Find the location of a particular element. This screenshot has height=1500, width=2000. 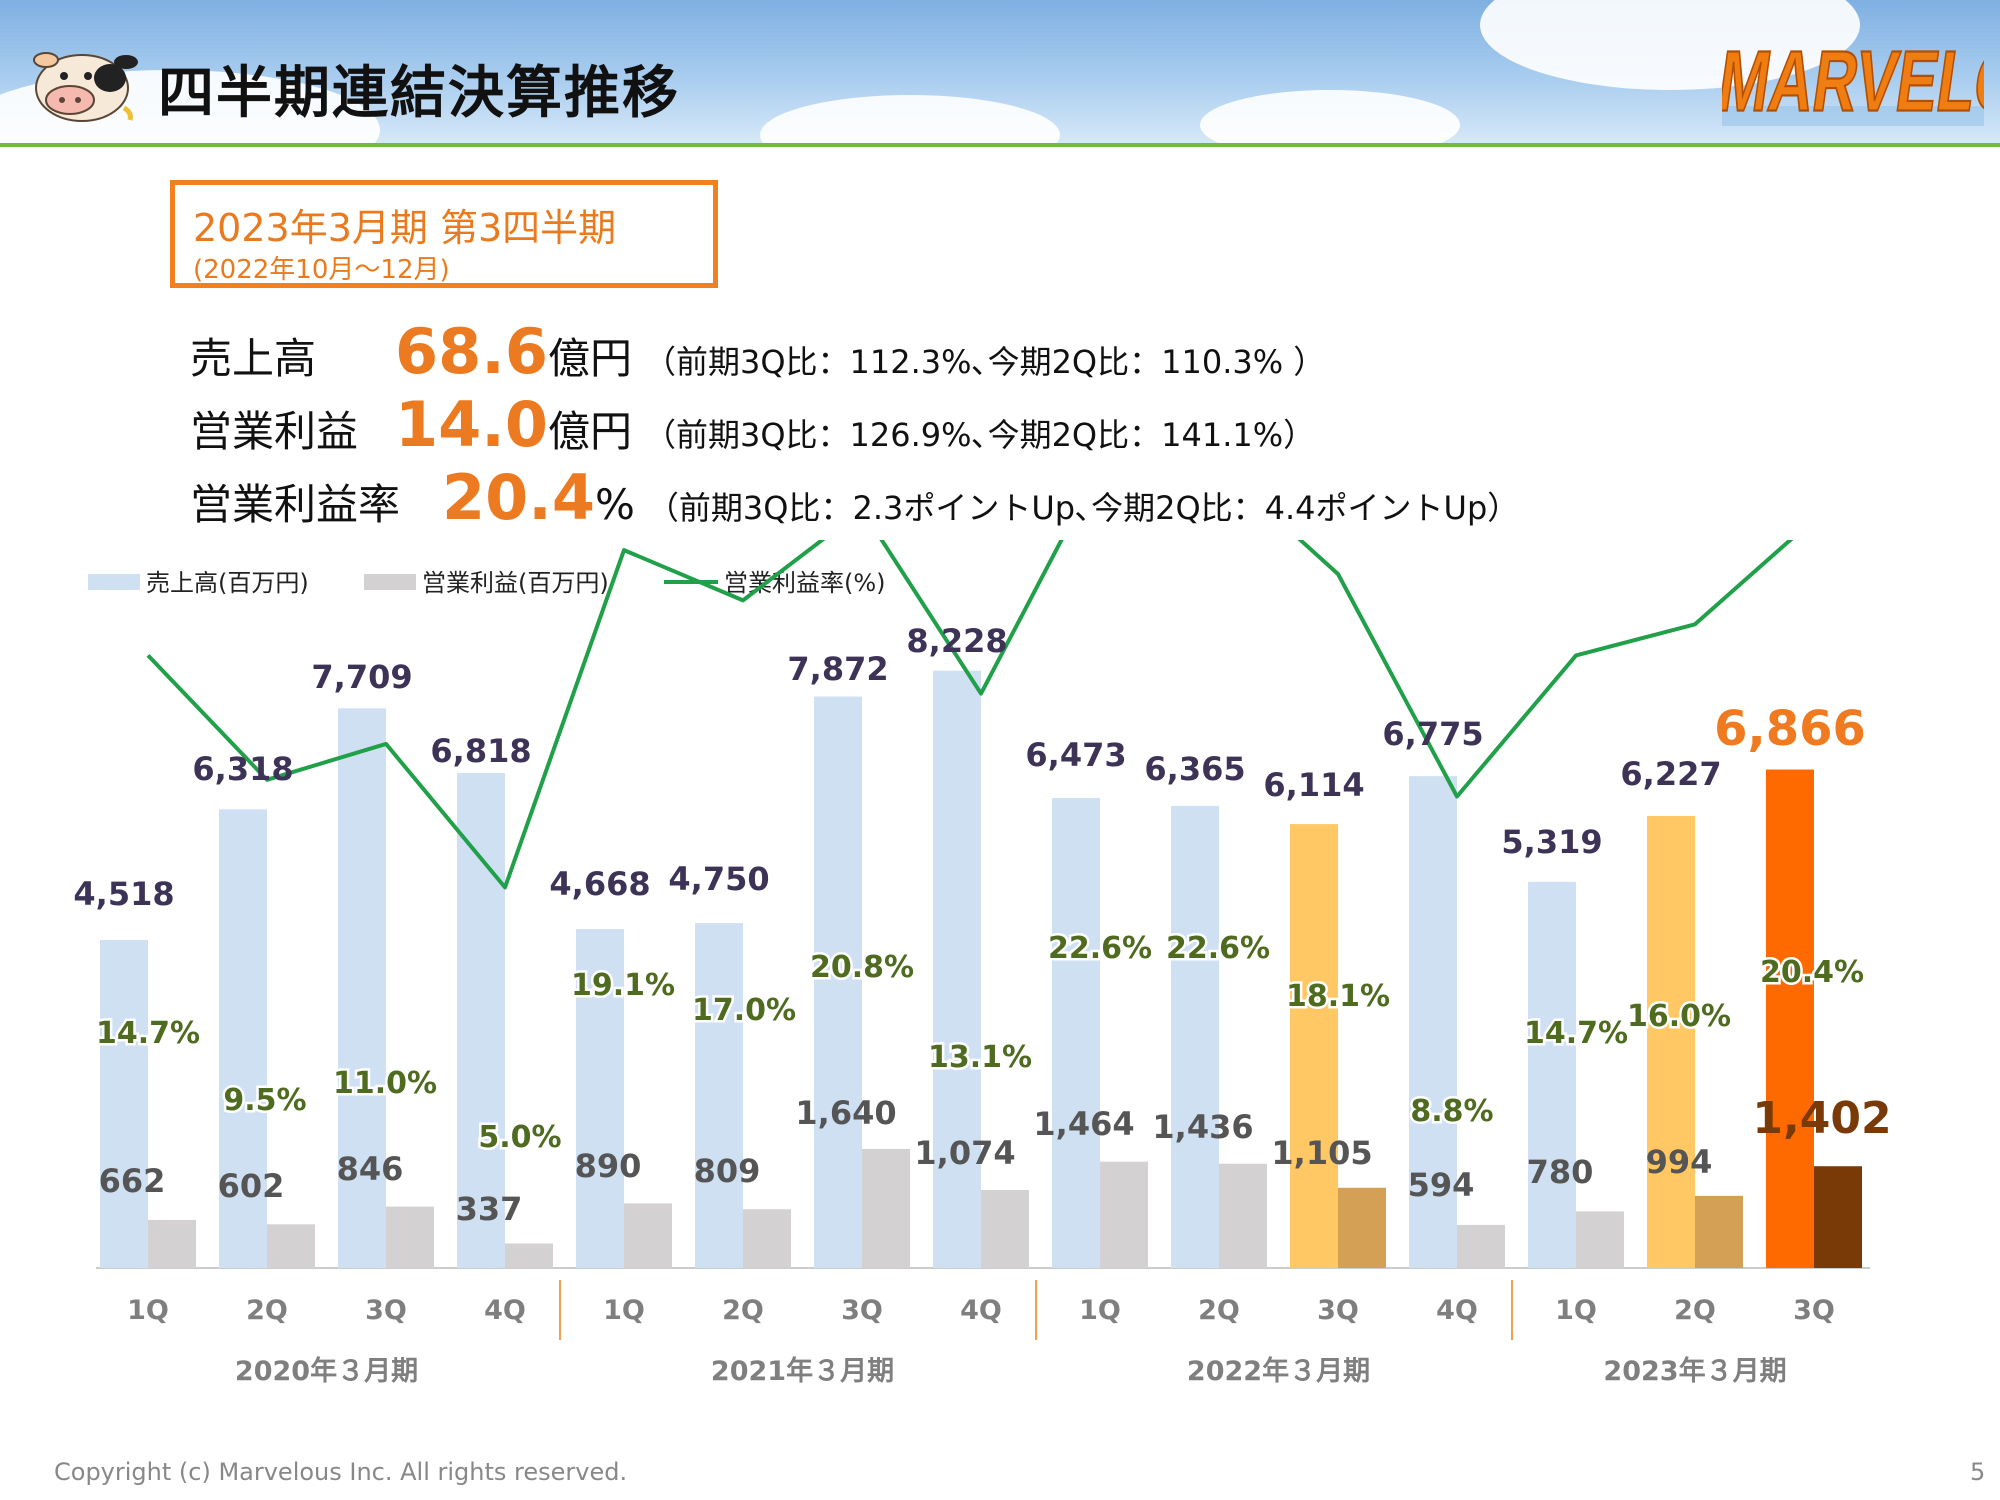

header-banner: 四半期連結決算推移 MARVELOUS! is located at coordinates (1000, 73).